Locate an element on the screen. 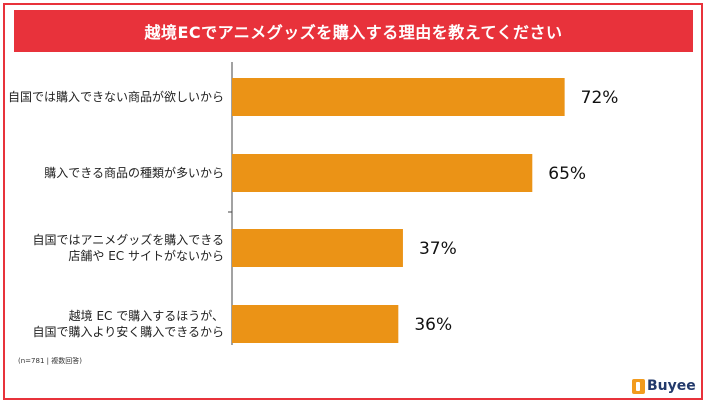  buyee-logo: Buyee is located at coordinates (664, 386).